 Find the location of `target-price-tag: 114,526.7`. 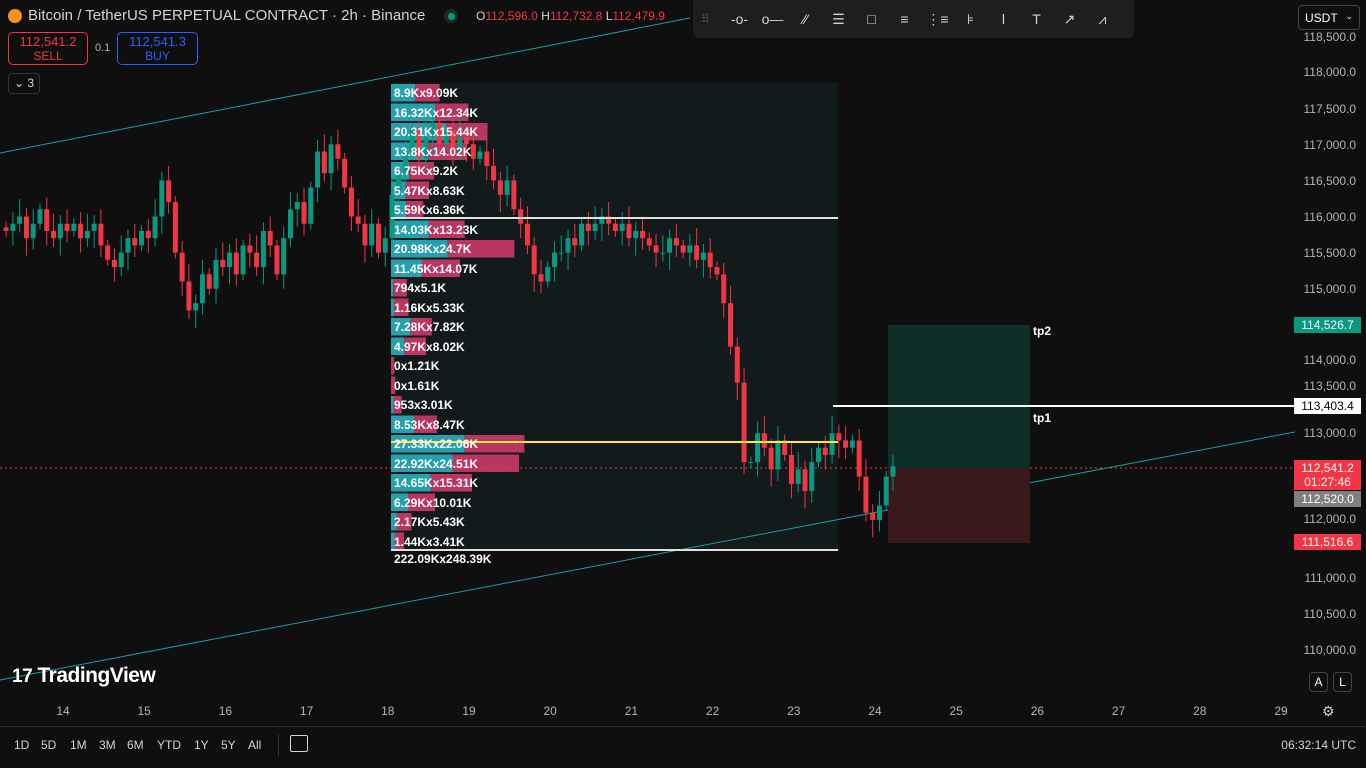

target-price-tag: 114,526.7 is located at coordinates (1327, 325).